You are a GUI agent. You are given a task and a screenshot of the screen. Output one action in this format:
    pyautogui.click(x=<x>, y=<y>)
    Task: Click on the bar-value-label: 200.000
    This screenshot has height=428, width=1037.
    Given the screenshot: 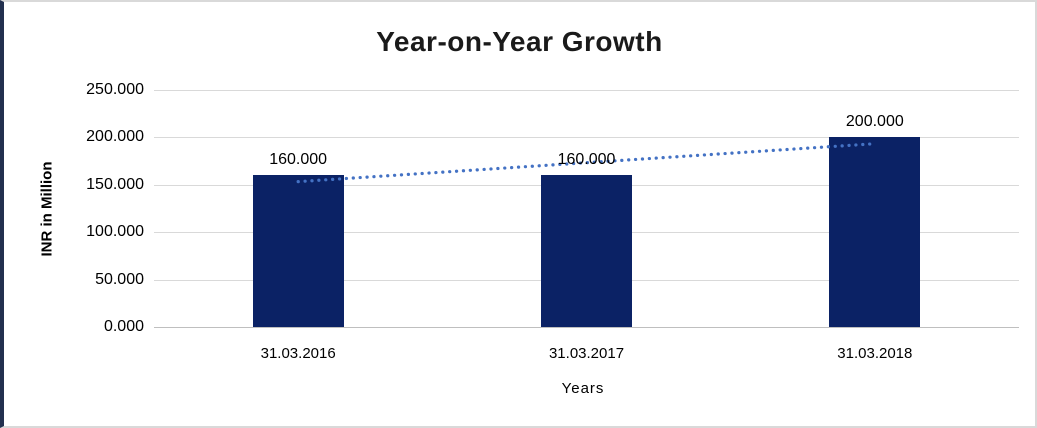 What is the action you would take?
    pyautogui.click(x=874, y=122)
    